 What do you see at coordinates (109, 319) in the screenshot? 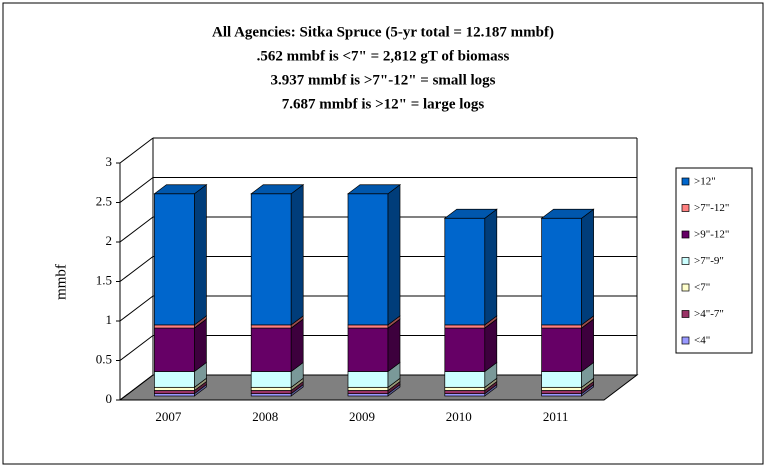
I see `y-tick-label: 1` at bounding box center [109, 319].